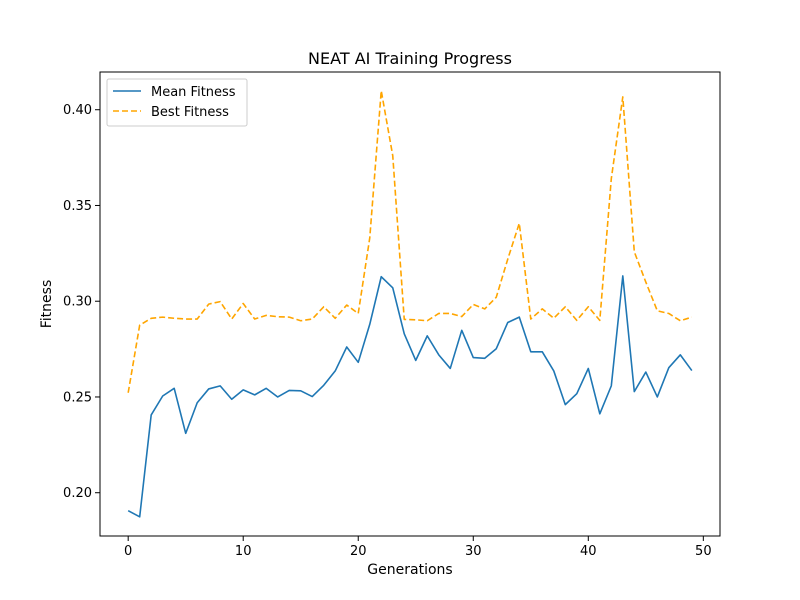  I want to click on x-tick-label: 20, so click(358, 551).